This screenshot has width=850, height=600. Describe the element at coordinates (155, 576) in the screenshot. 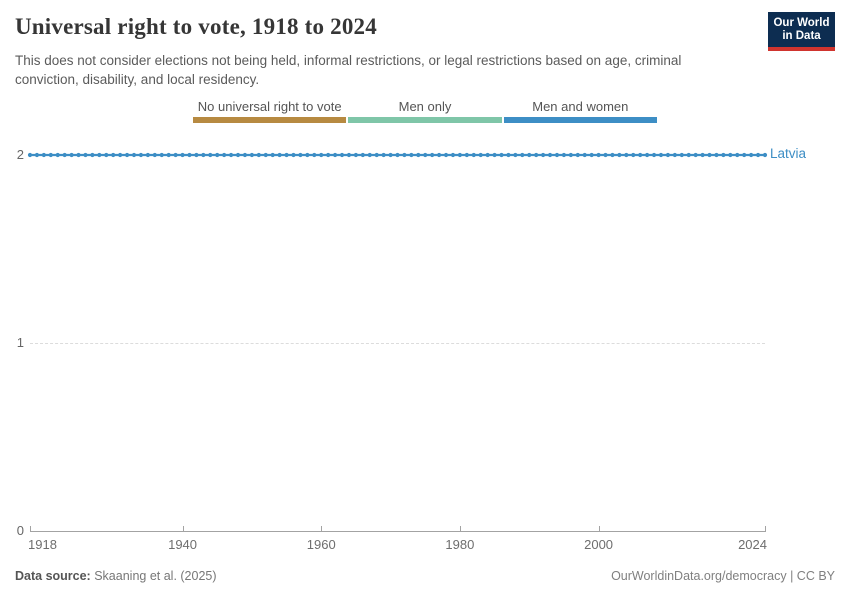

I see `footer-source-value: Skaaning et al. (2025)` at that location.